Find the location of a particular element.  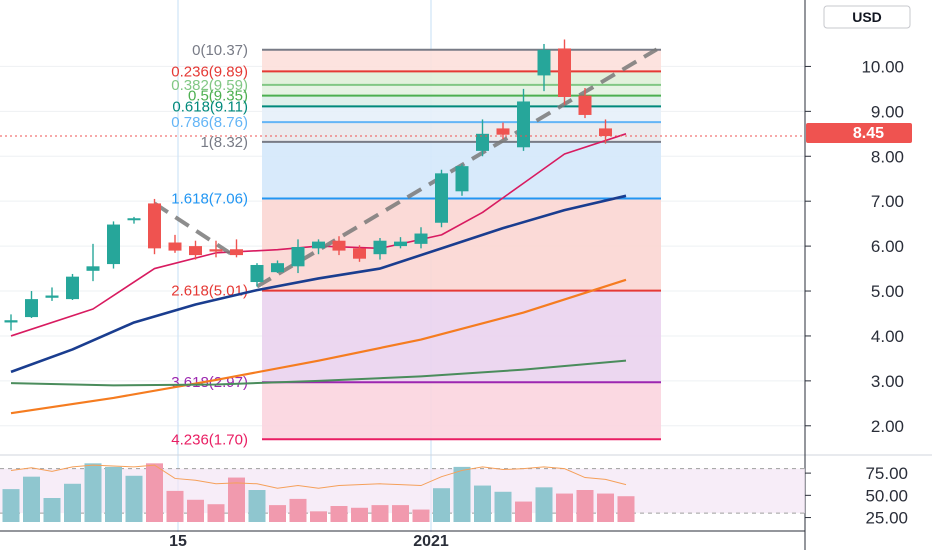

fib-level-label: 0.786(8.76) is located at coordinates (209, 122).